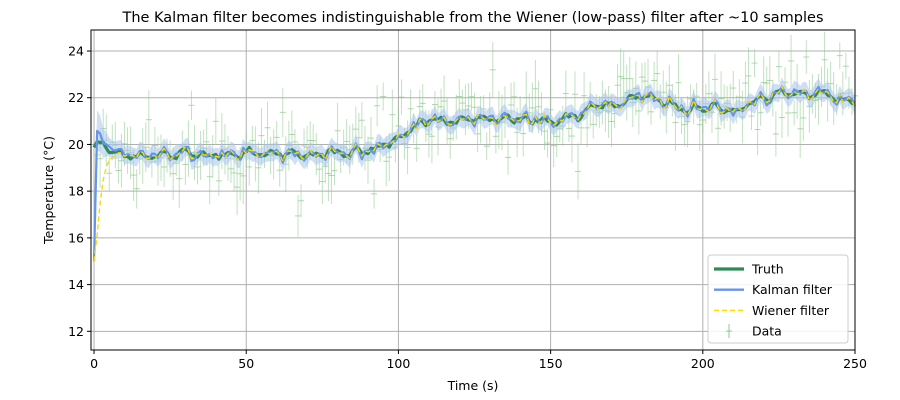 This screenshot has width=900, height=400. What do you see at coordinates (76, 191) in the screenshot?
I see `y-tick-label: 18` at bounding box center [76, 191].